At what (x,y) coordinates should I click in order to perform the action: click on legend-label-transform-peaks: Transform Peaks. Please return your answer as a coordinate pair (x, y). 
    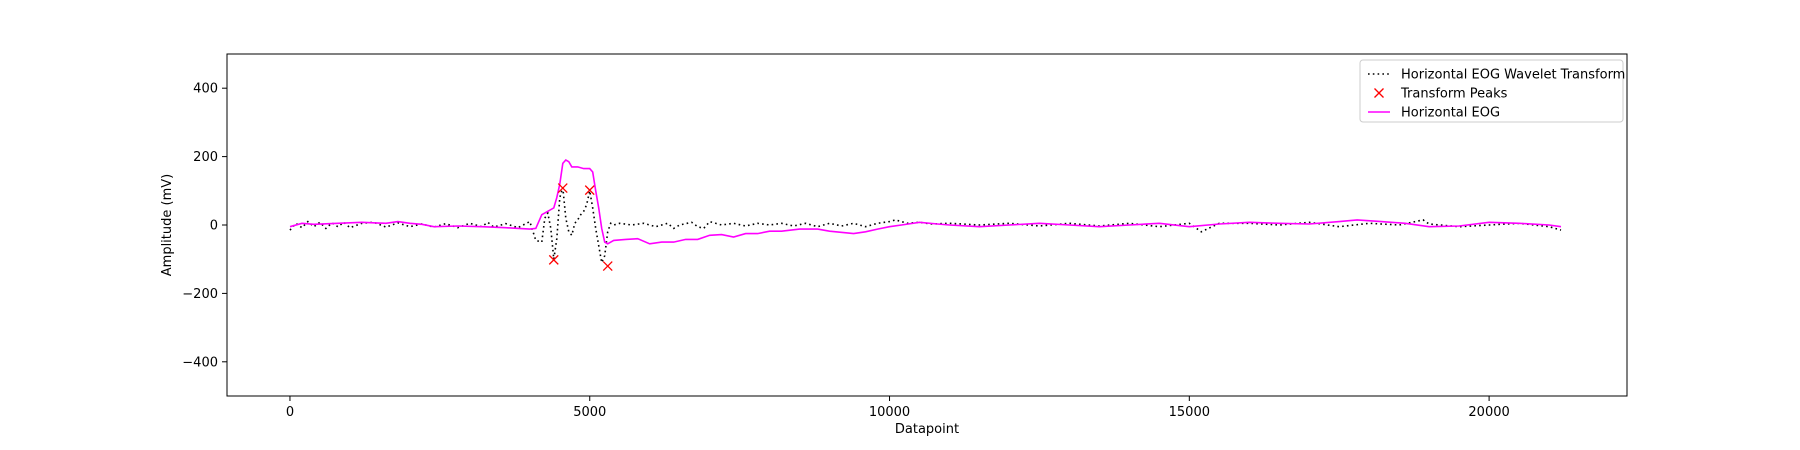
    Looking at the image, I should click on (1454, 94).